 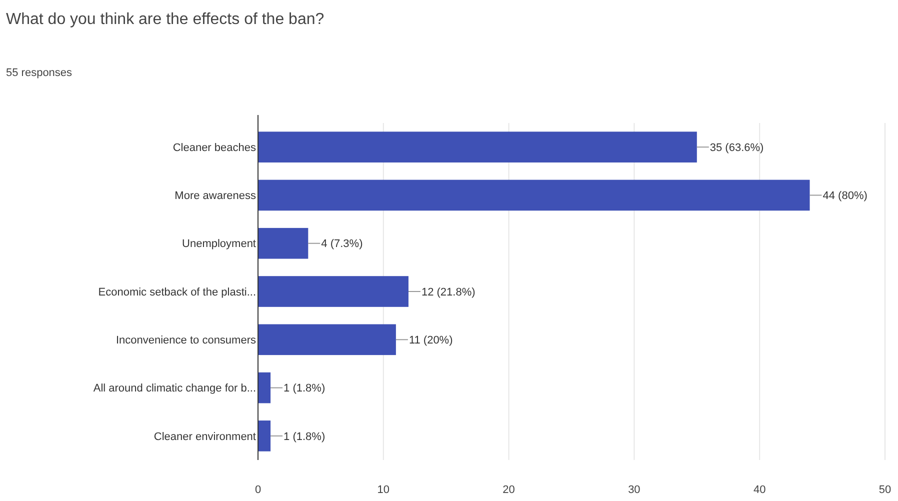 What do you see at coordinates (737, 148) in the screenshot?
I see `data-label: 35 (63.6%)` at bounding box center [737, 148].